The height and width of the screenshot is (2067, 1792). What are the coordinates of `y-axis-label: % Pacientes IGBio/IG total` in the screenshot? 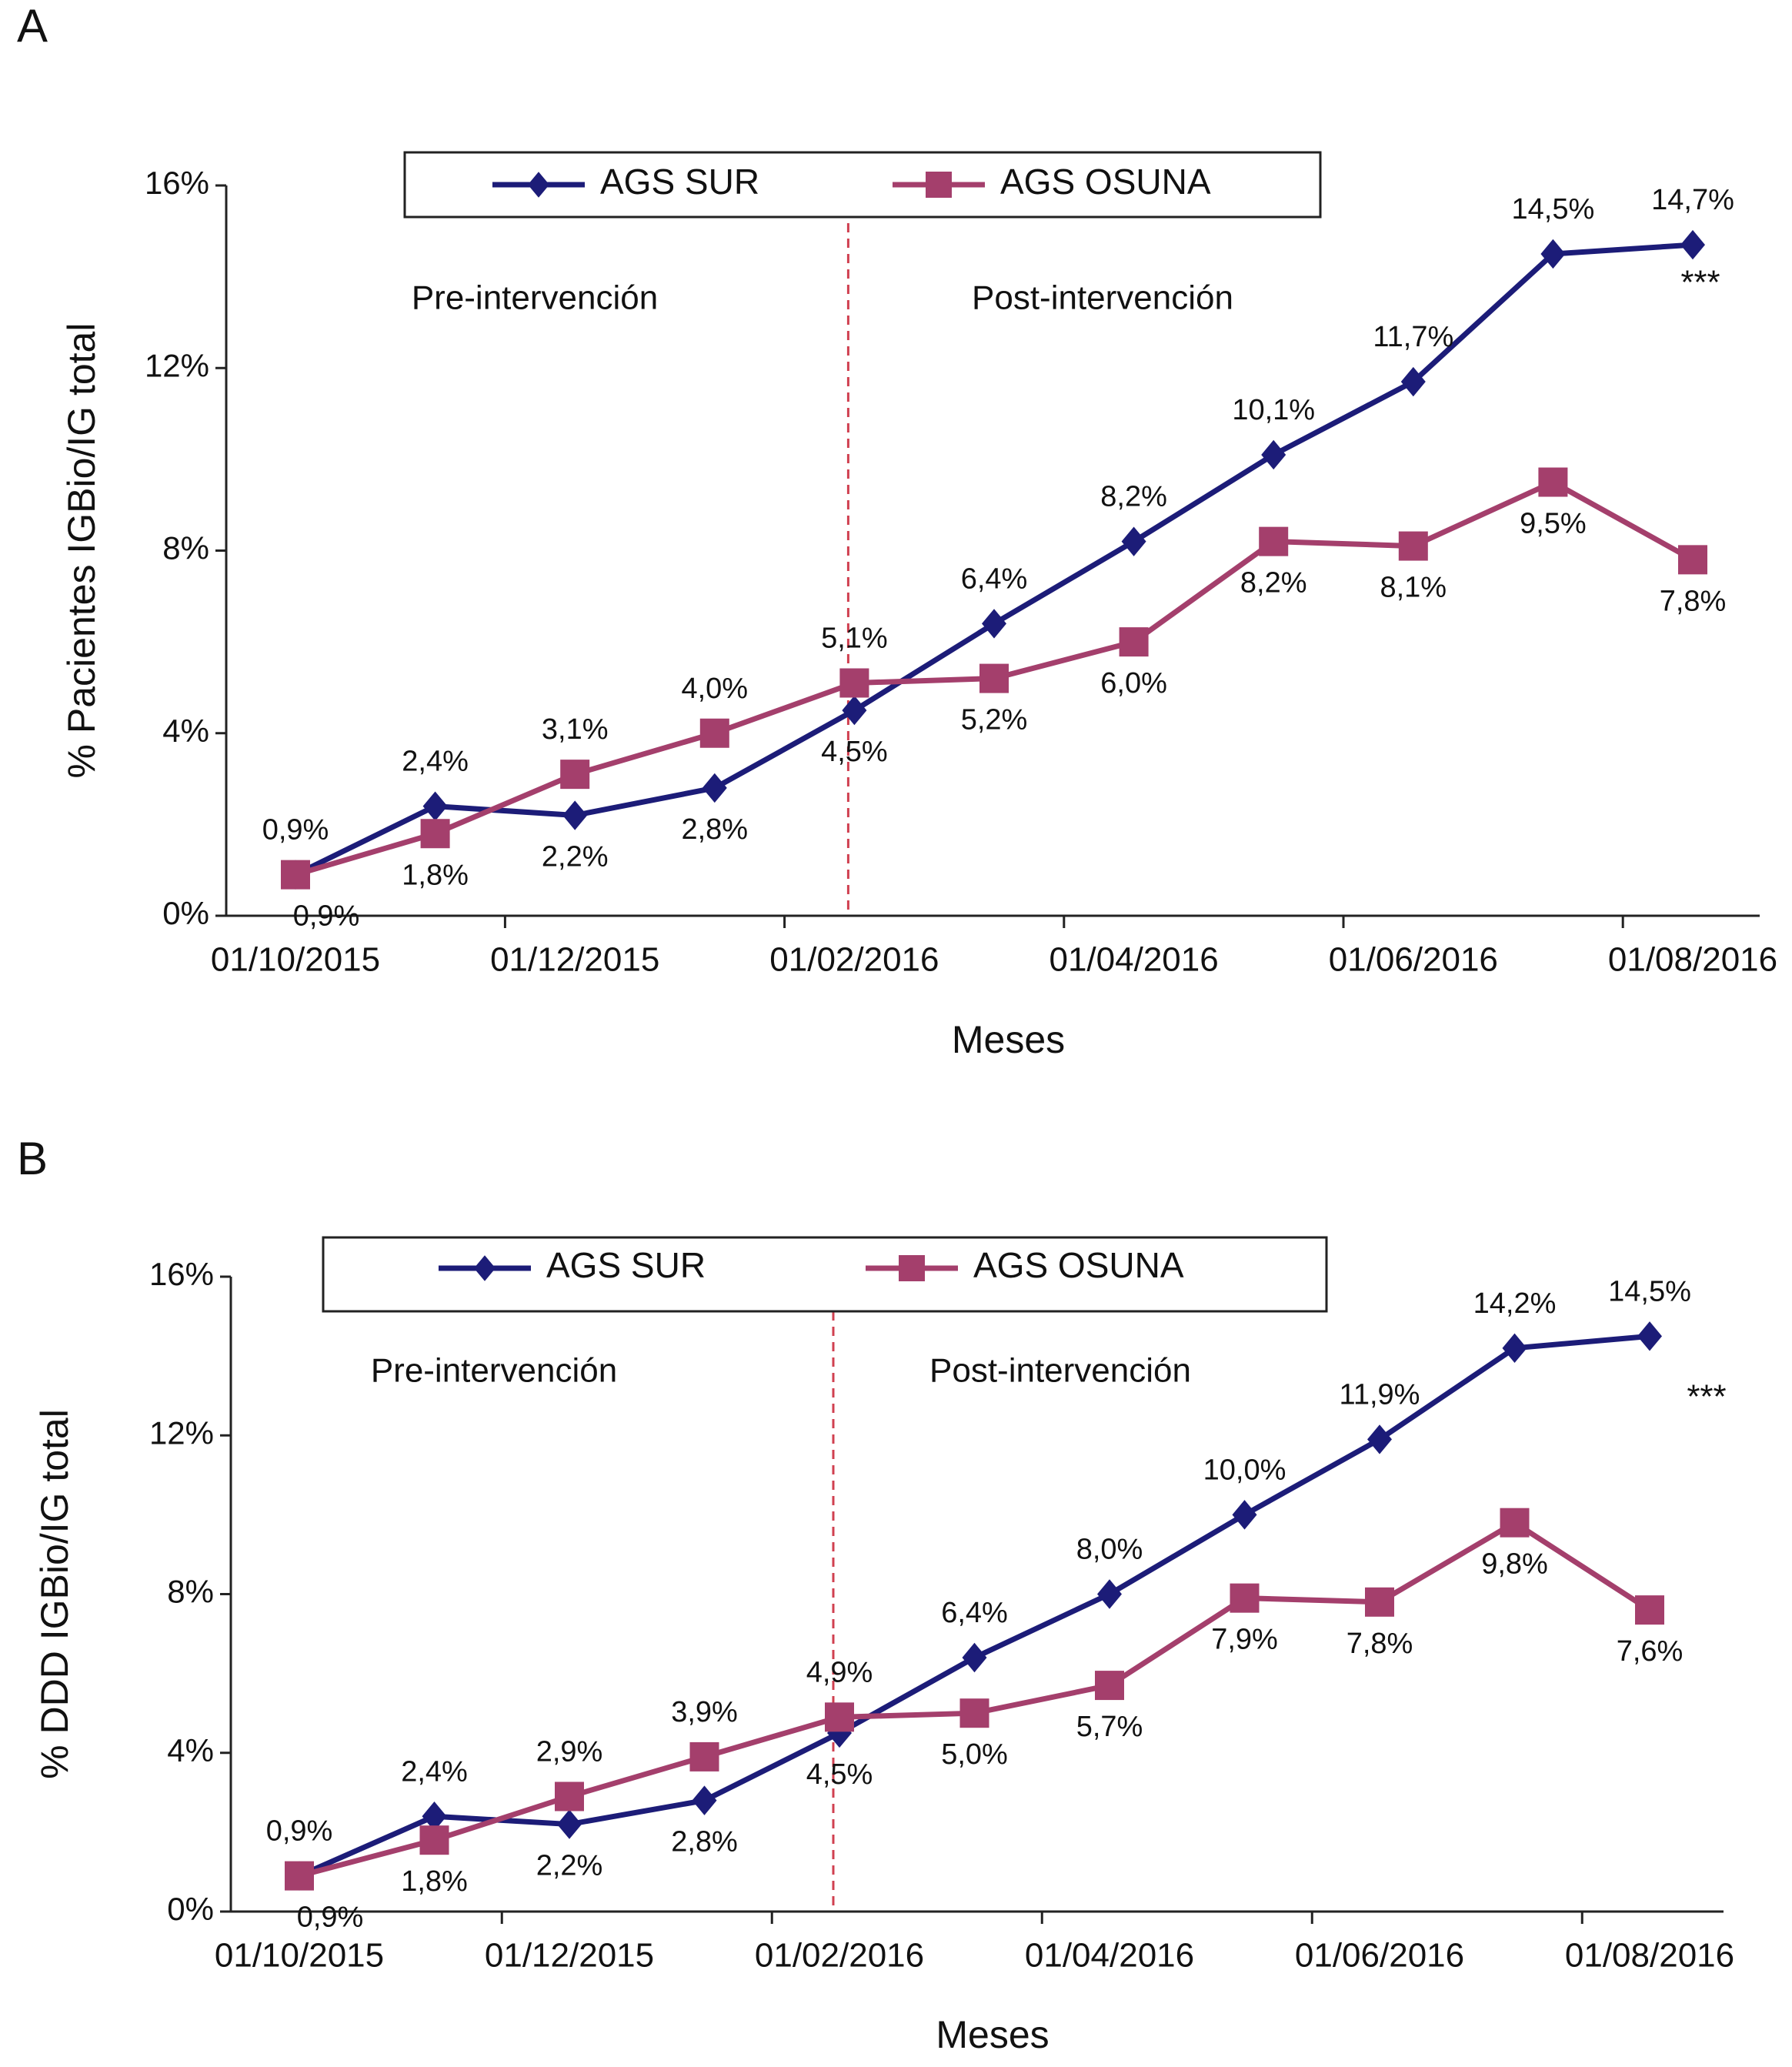 It's located at (81, 551).